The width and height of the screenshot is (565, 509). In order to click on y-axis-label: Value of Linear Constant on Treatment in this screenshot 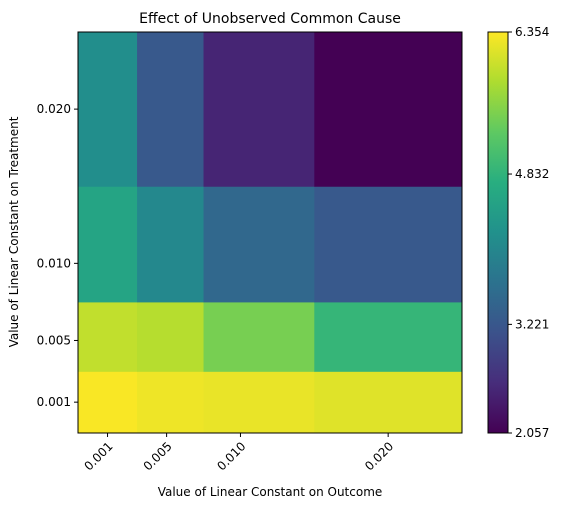, I will do `click(14, 231)`.